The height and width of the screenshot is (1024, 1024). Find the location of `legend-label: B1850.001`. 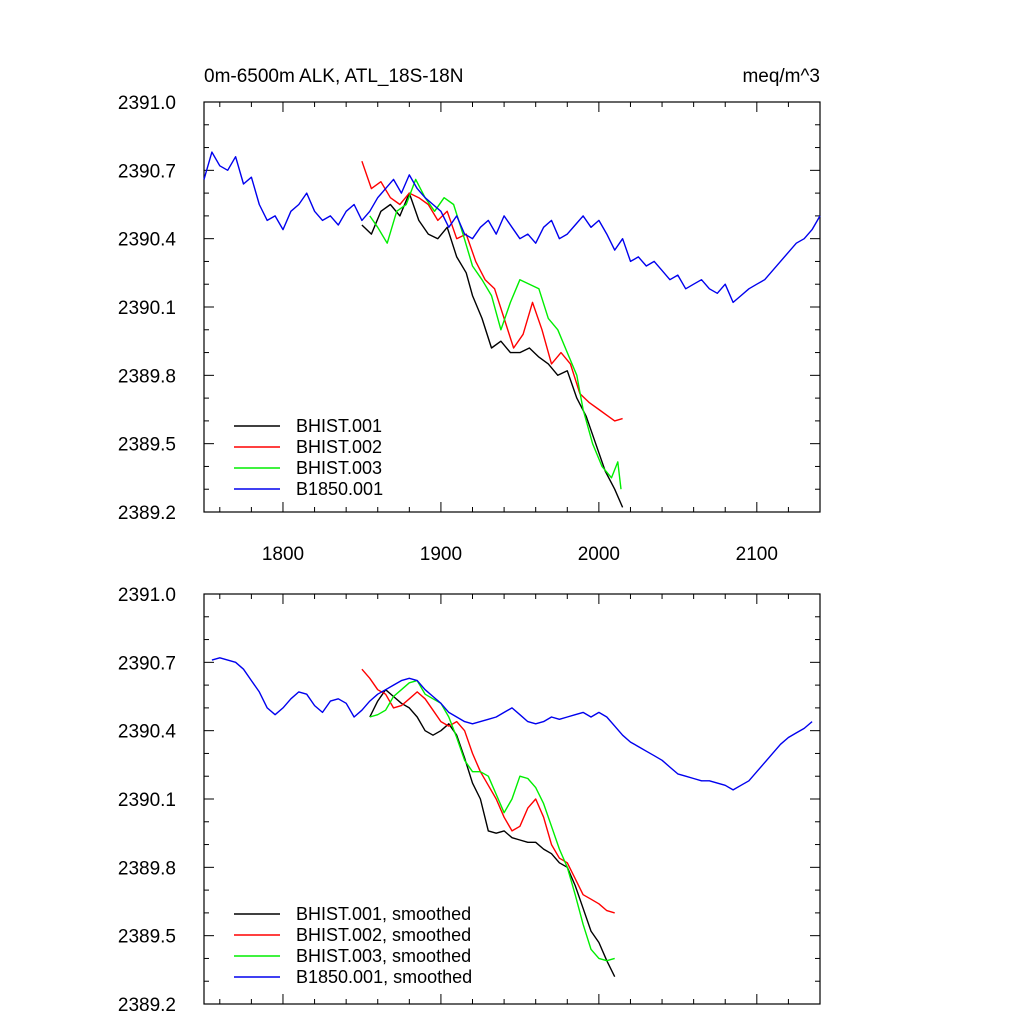

legend-label: B1850.001 is located at coordinates (339, 489).